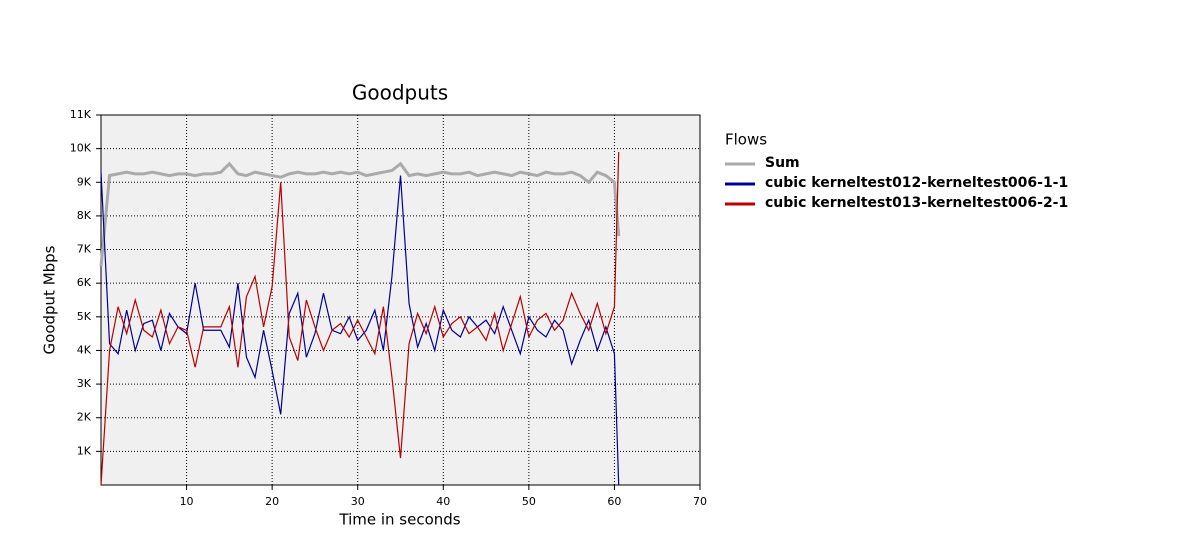 The image size is (1200, 550). What do you see at coordinates (84, 215) in the screenshot?
I see `y-tick-label: 8K` at bounding box center [84, 215].